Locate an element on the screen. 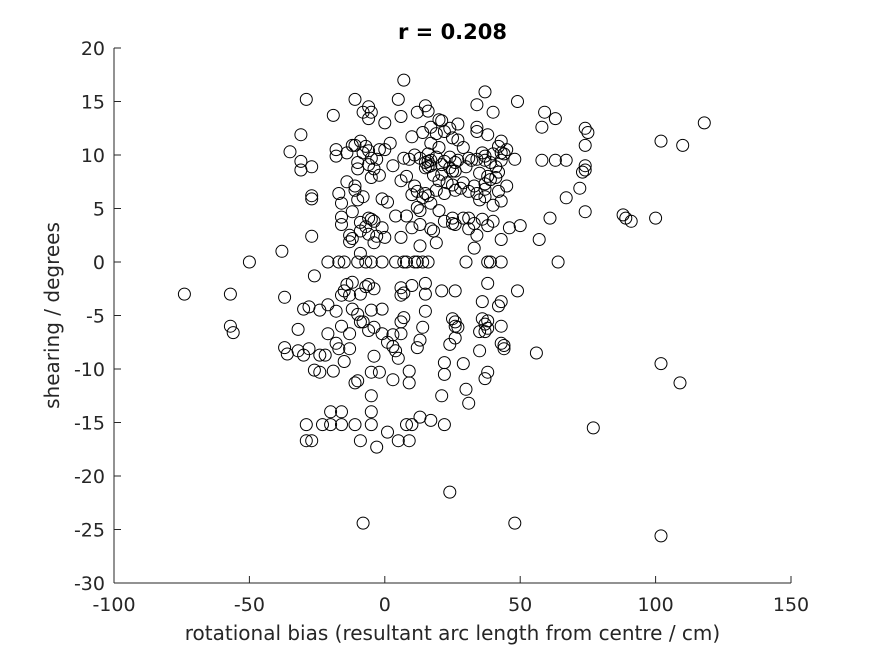 This screenshot has height=656, width=875. y-tick-label: -25 is located at coordinates (89, 531).